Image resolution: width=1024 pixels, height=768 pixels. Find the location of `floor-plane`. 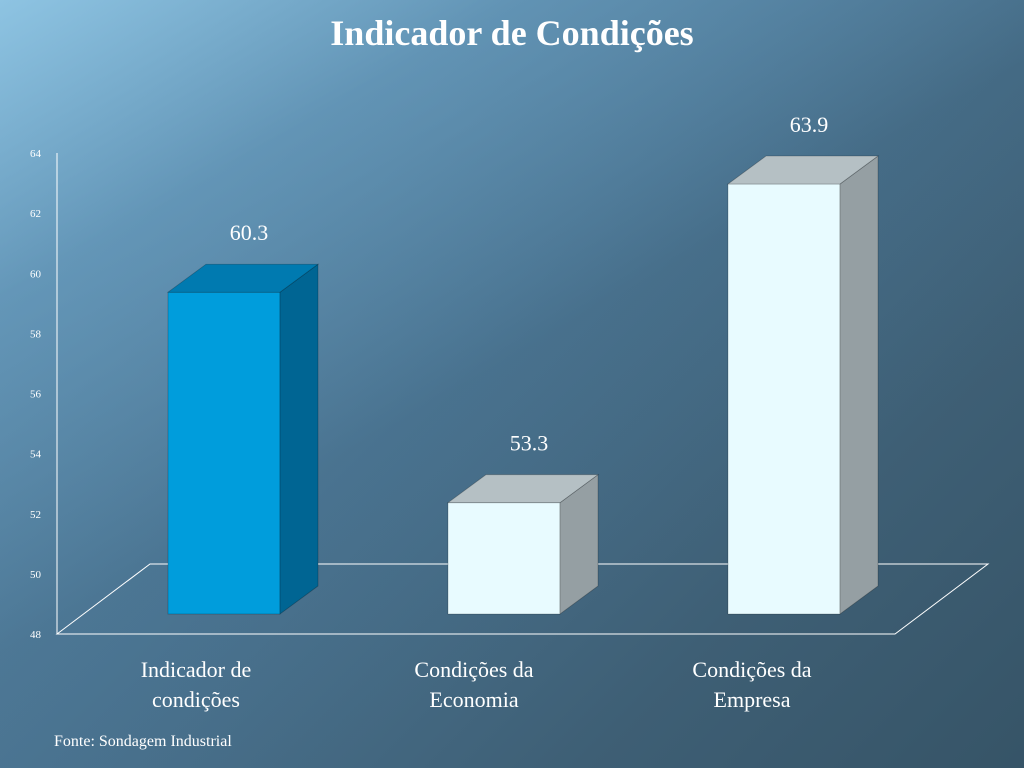

floor-plane is located at coordinates (522, 599).